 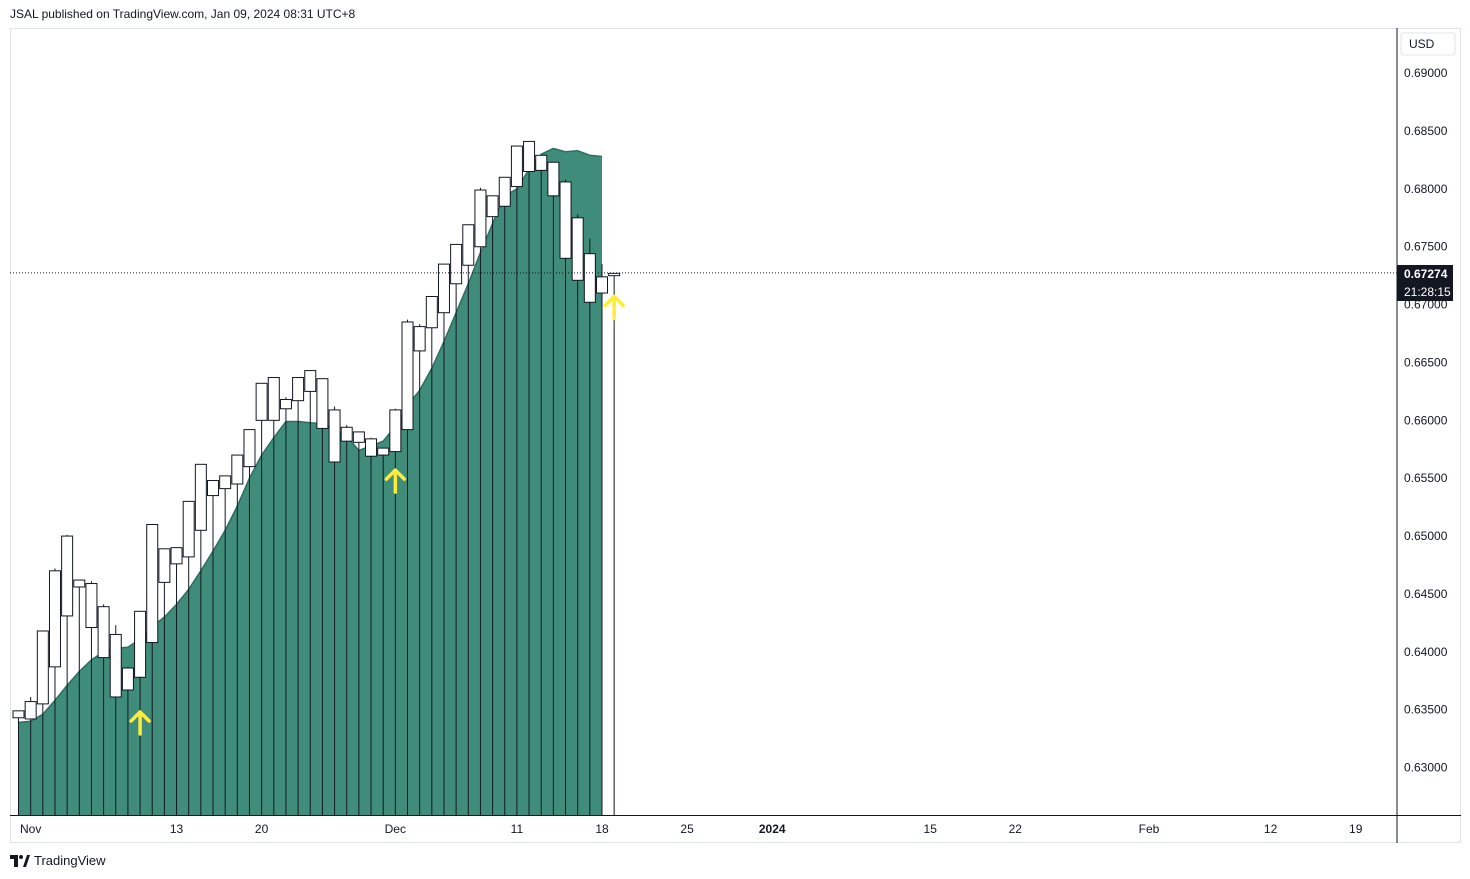 What do you see at coordinates (177, 829) in the screenshot?
I see `time-tick-label: 13` at bounding box center [177, 829].